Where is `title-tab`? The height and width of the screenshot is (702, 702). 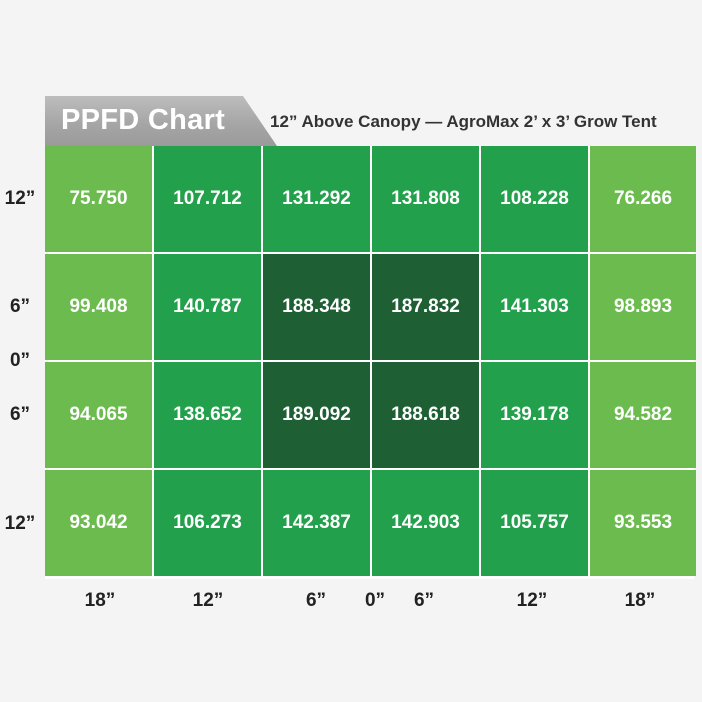
title-tab is located at coordinates (161, 121).